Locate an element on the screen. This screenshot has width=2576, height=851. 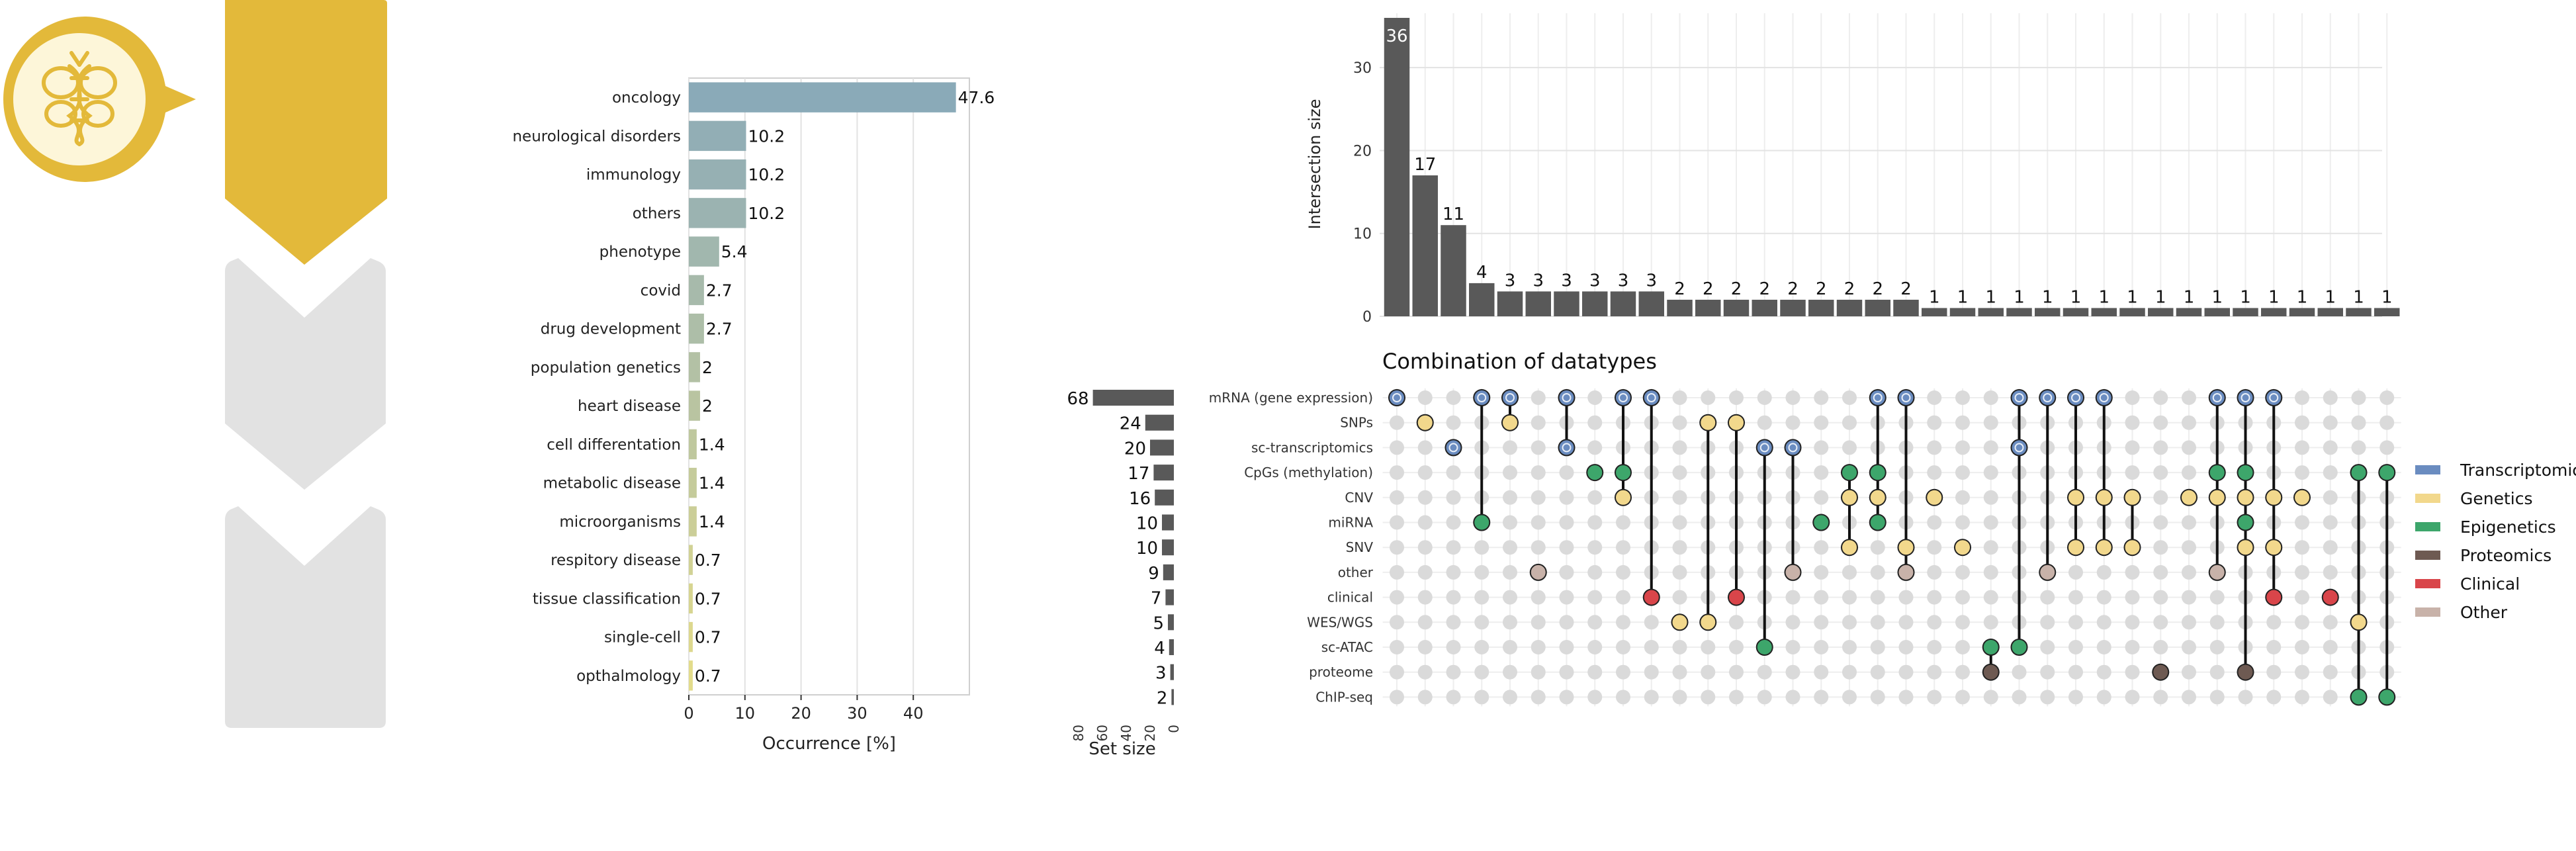
legend-swatch-clinical is located at coordinates (2427, 583).